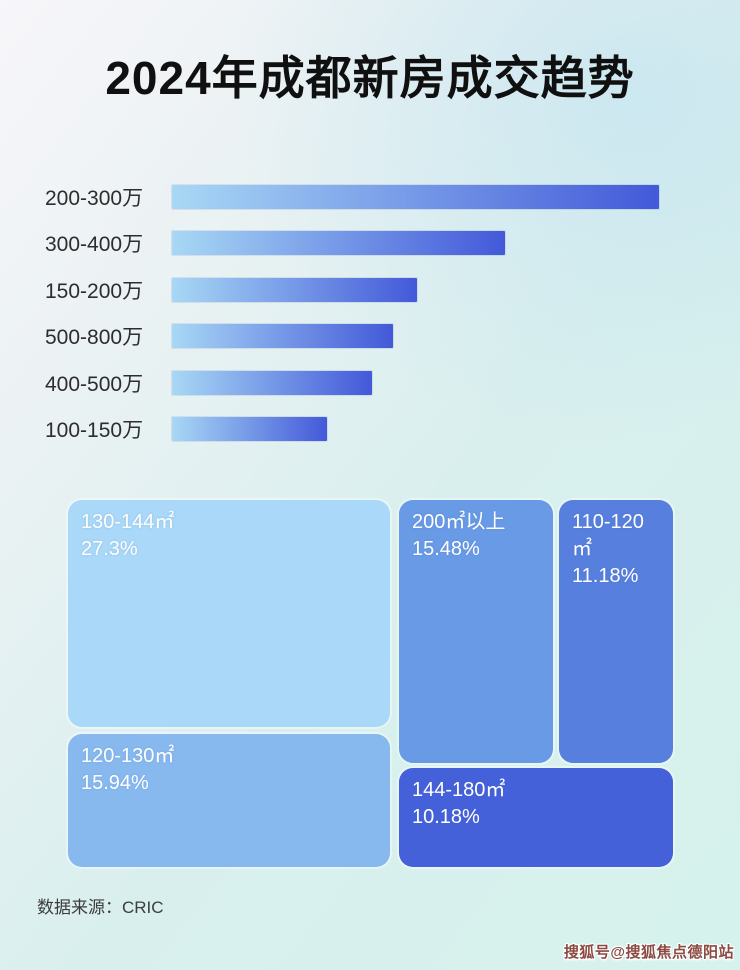 This screenshot has height=970, width=740. What do you see at coordinates (608, 535) in the screenshot?
I see `tile-label: 110-120㎡` at bounding box center [608, 535].